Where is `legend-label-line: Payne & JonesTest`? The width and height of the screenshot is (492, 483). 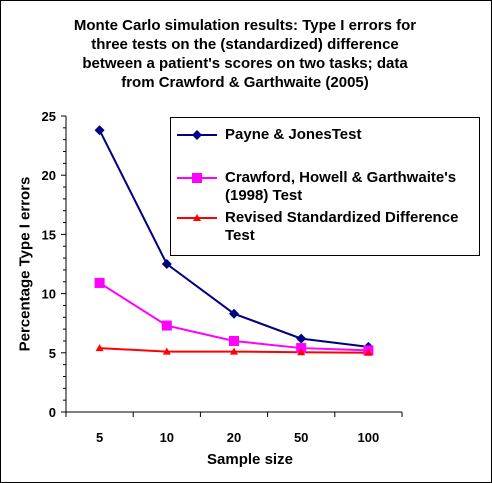
legend-label-line: Payne & JonesTest is located at coordinates (293, 134).